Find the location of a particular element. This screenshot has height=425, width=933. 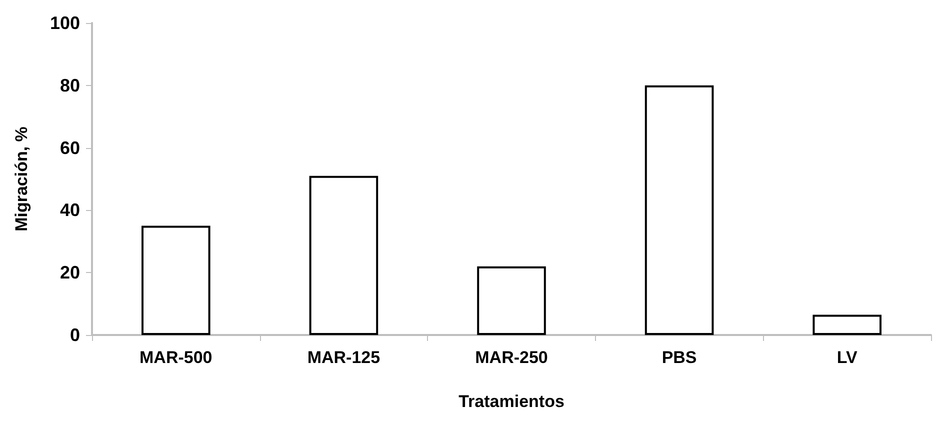

x-tick-label: PBS is located at coordinates (679, 357).